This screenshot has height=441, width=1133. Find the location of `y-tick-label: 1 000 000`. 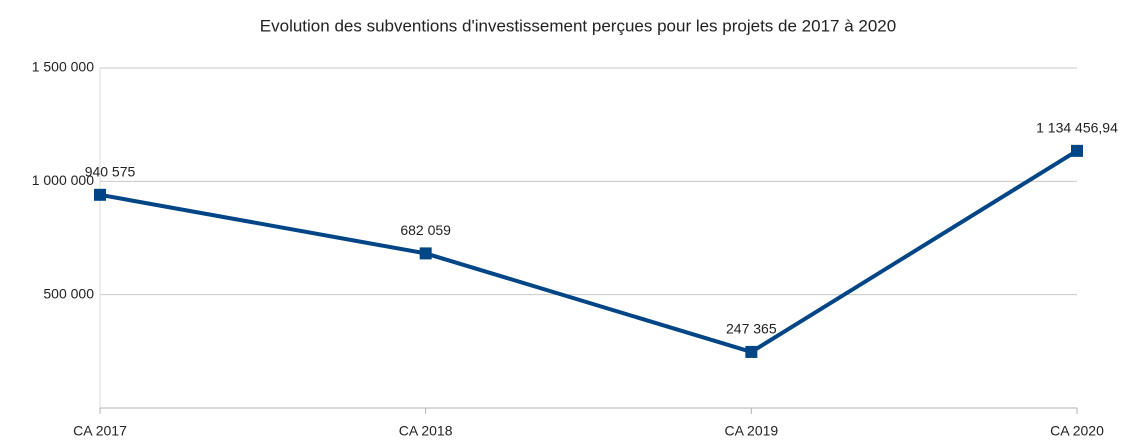

y-tick-label: 1 000 000 is located at coordinates (63, 180).